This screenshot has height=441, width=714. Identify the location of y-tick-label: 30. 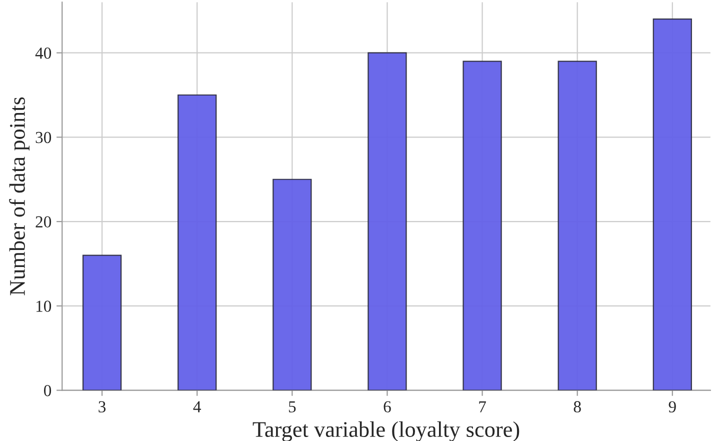
(44, 138).